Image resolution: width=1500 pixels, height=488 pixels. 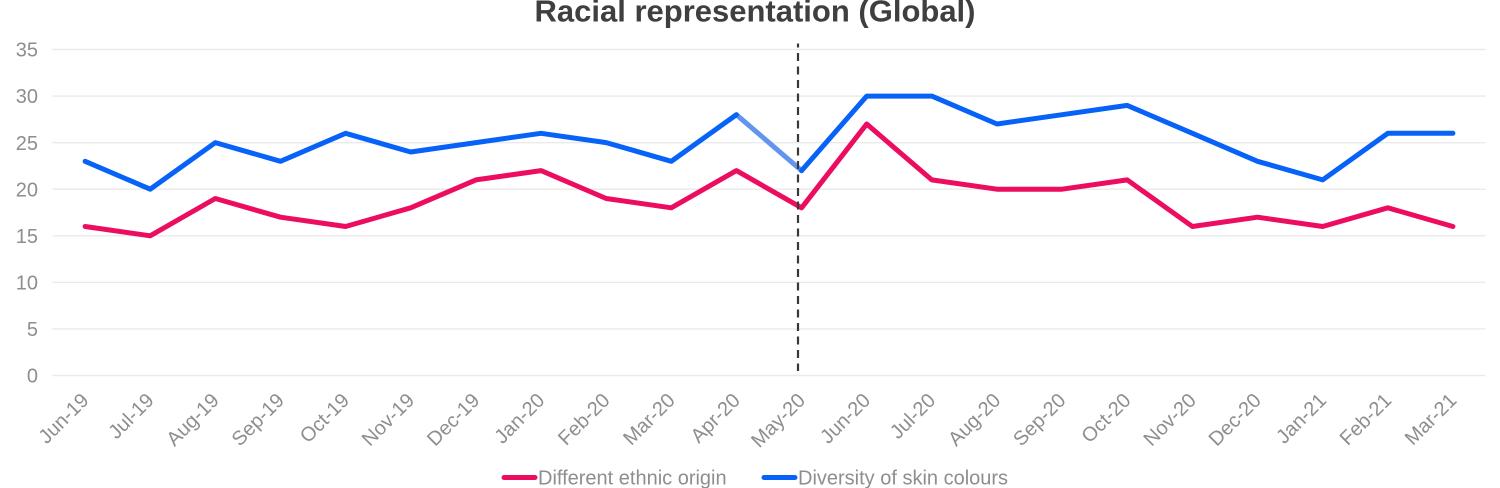 I want to click on svg-text: 35, so click(x=27, y=51).